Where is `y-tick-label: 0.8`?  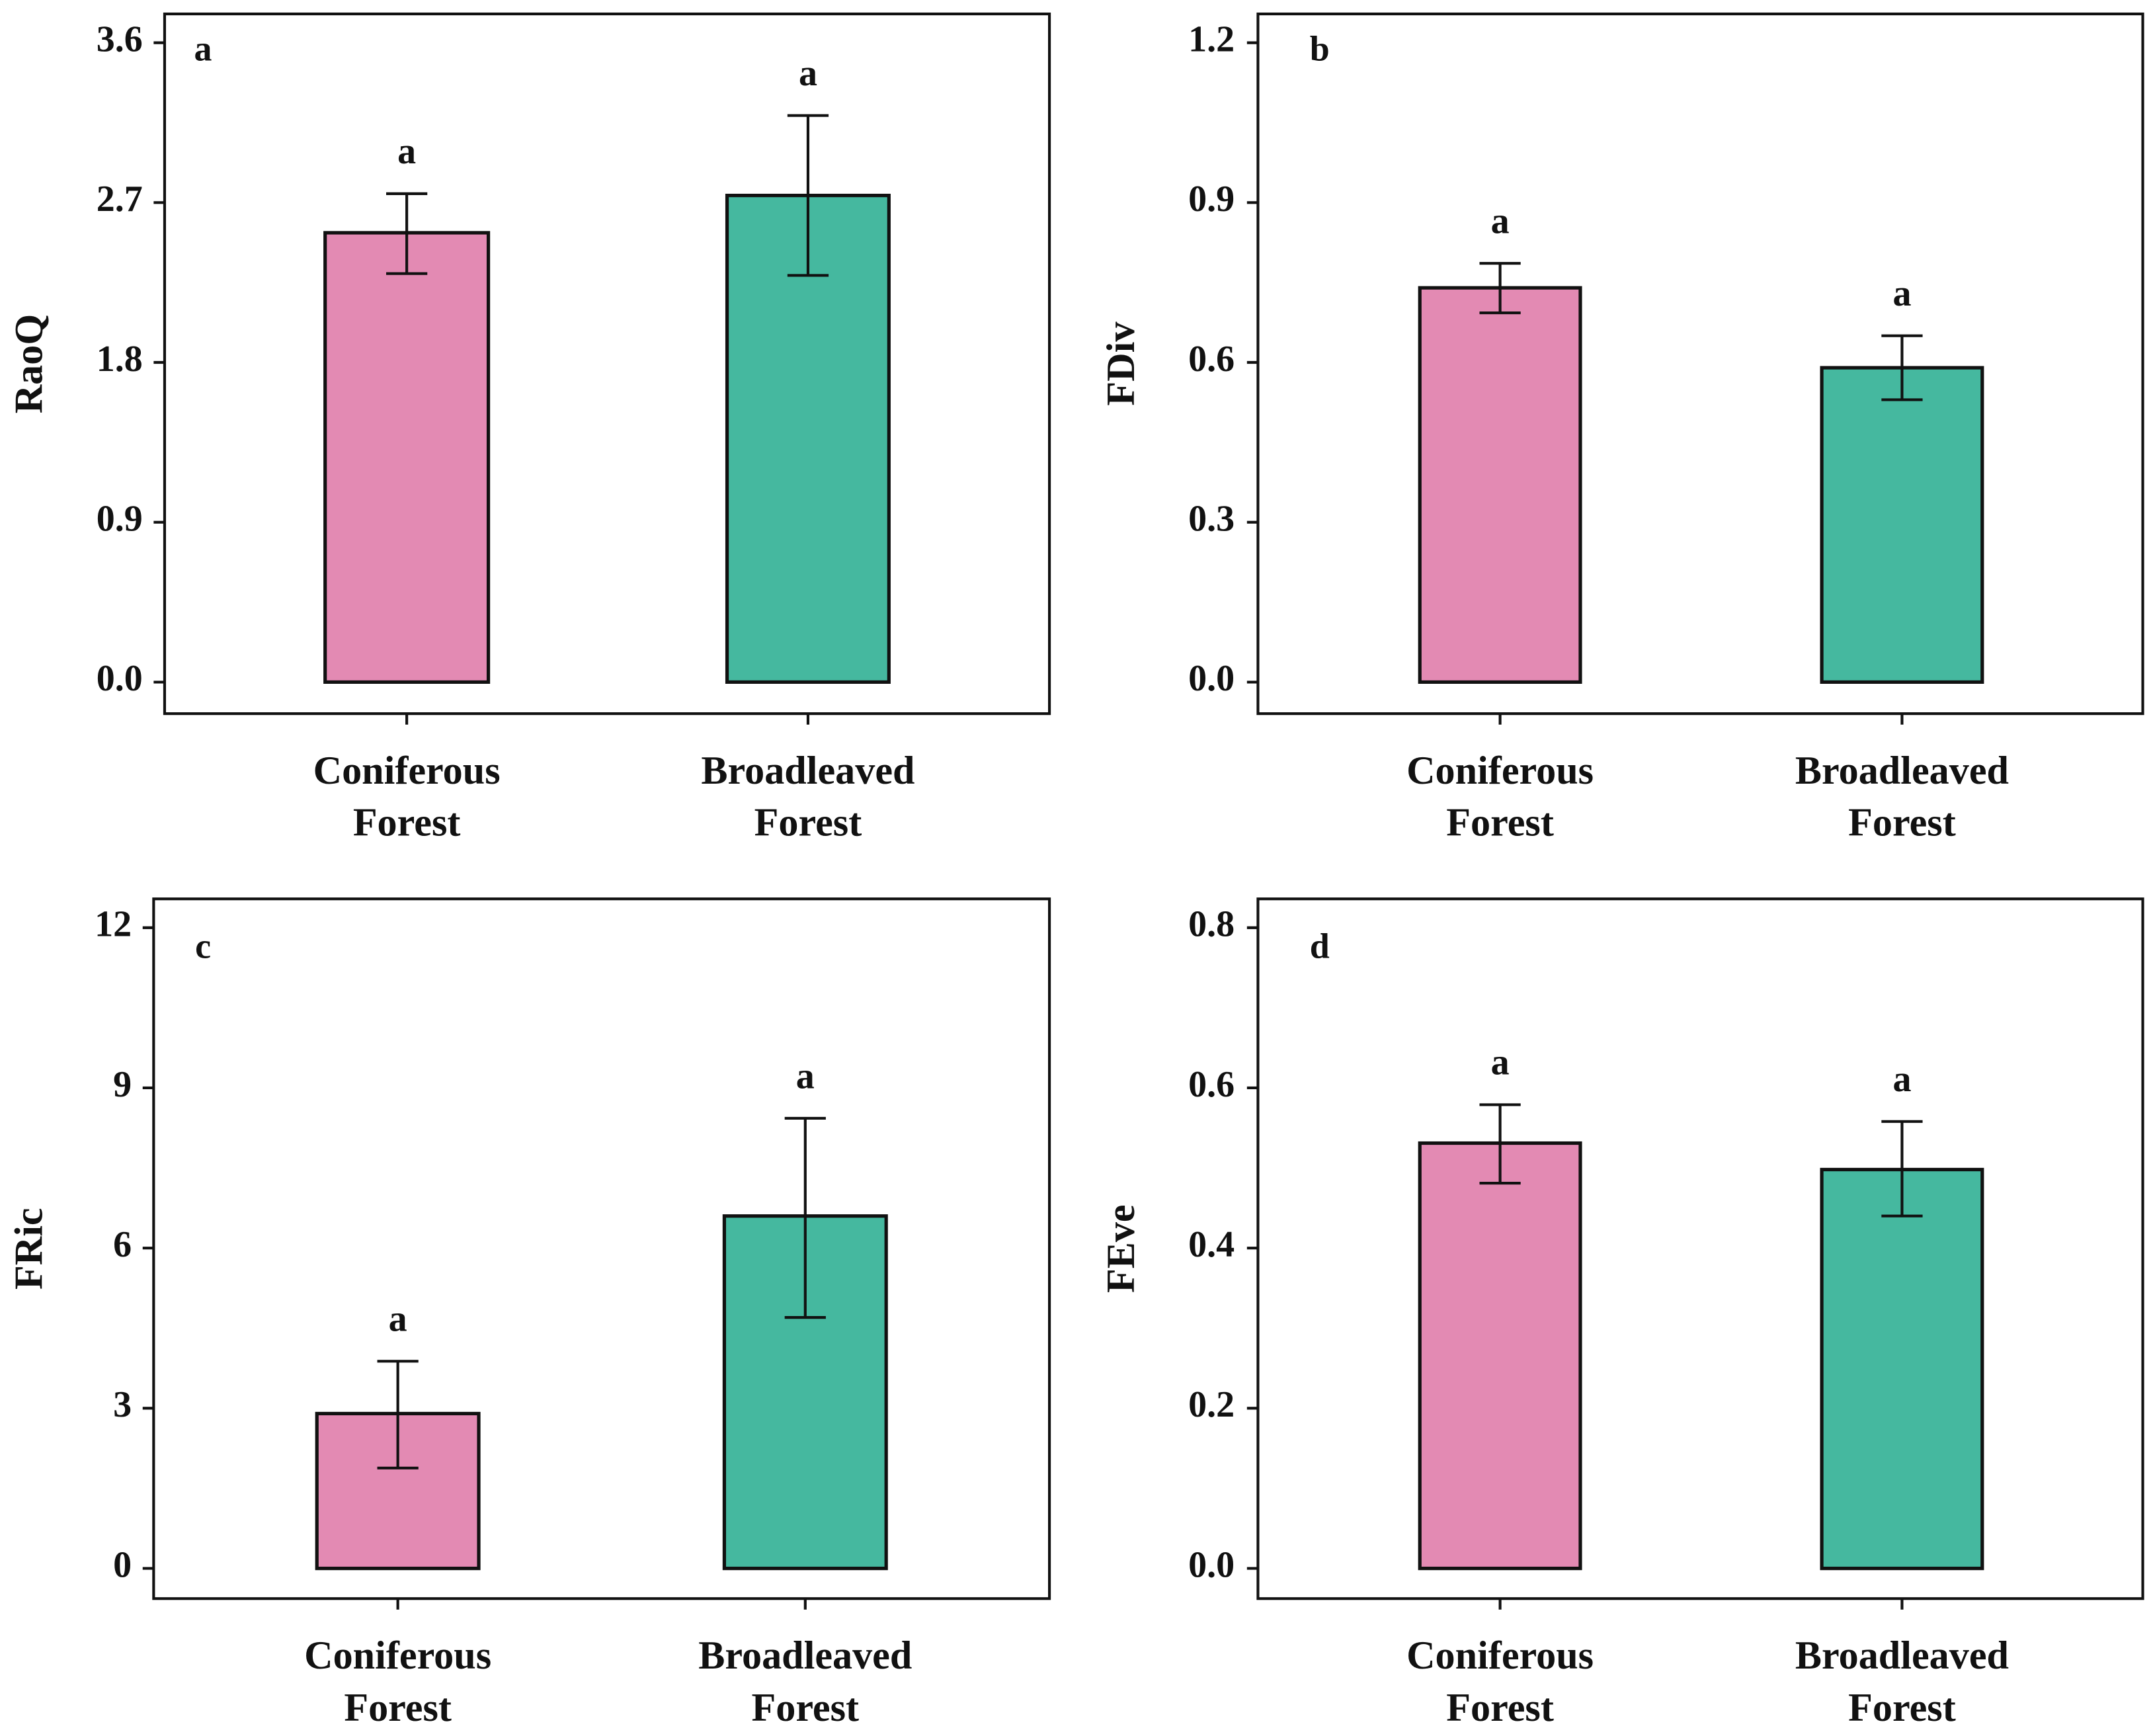 y-tick-label: 0.8 is located at coordinates (1211, 925).